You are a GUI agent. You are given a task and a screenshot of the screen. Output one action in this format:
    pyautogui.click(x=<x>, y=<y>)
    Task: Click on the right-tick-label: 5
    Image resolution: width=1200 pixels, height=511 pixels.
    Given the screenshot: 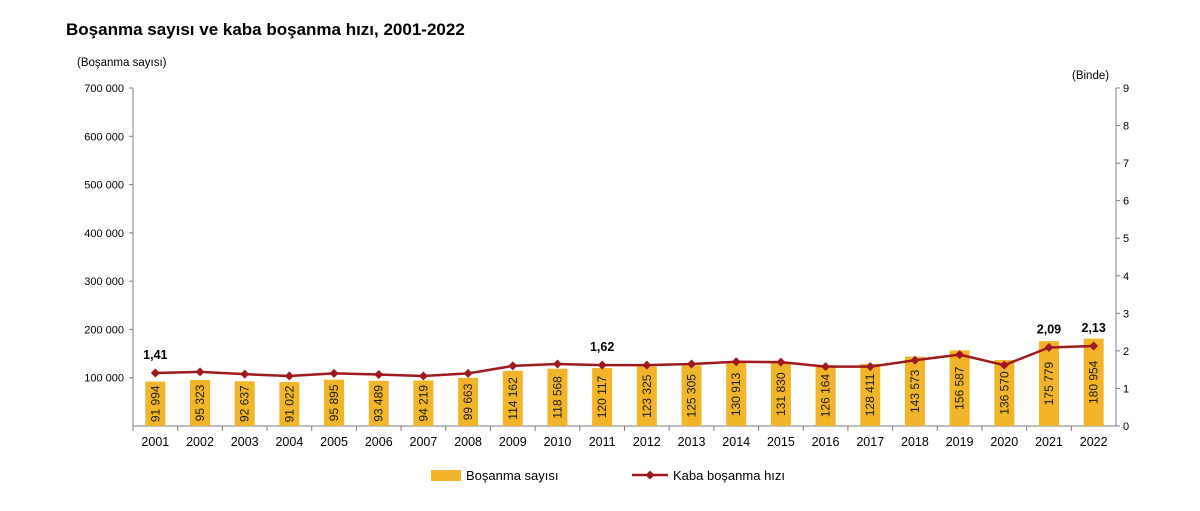 What is the action you would take?
    pyautogui.click(x=1126, y=239)
    